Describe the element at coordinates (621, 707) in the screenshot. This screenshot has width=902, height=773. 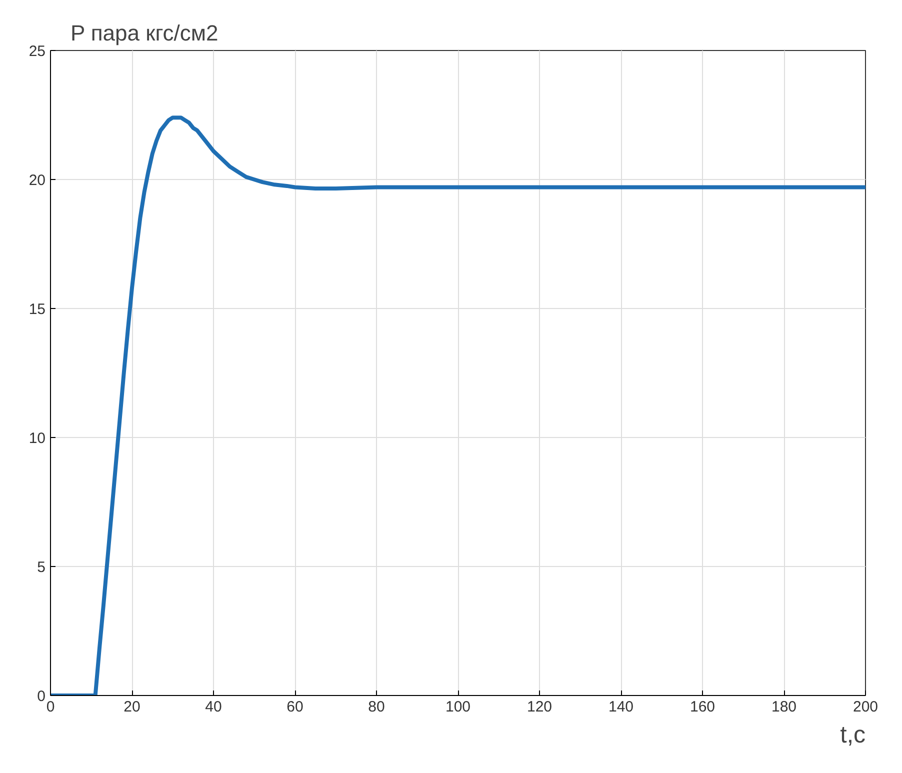
I see `x-tick-label: 140` at that location.